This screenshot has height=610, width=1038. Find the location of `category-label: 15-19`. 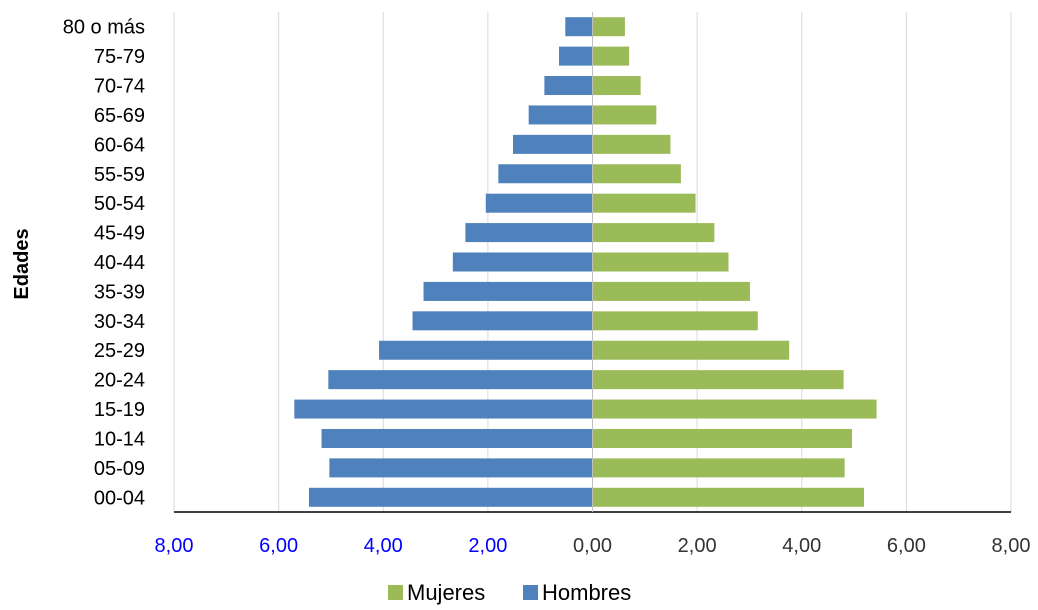

category-label: 15-19 is located at coordinates (119, 410).